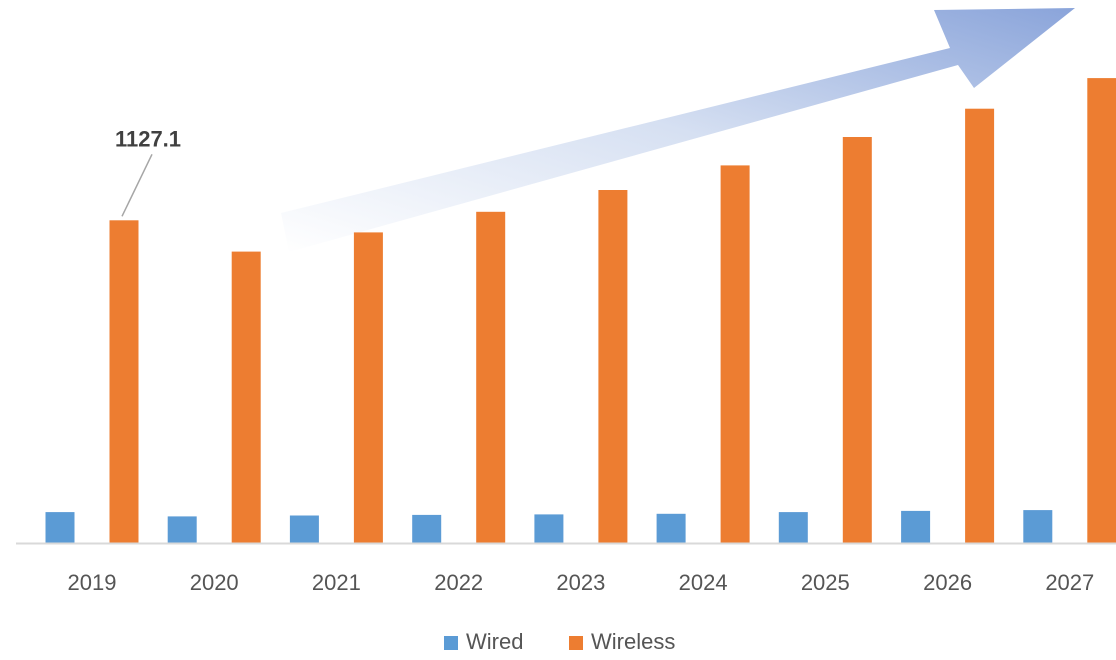 Image resolution: width=1116 pixels, height=660 pixels. What do you see at coordinates (336, 582) in the screenshot?
I see `x-tick-label: 2021` at bounding box center [336, 582].